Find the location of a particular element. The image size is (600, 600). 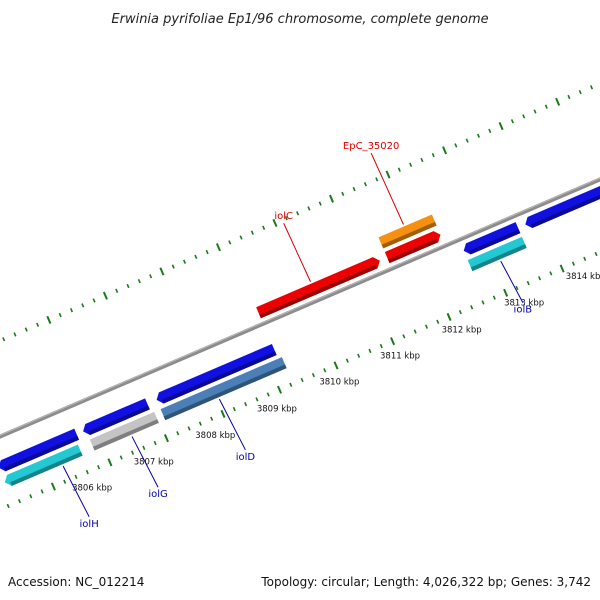

accession-text: Accession: NC_012214 is located at coordinates (76, 582).